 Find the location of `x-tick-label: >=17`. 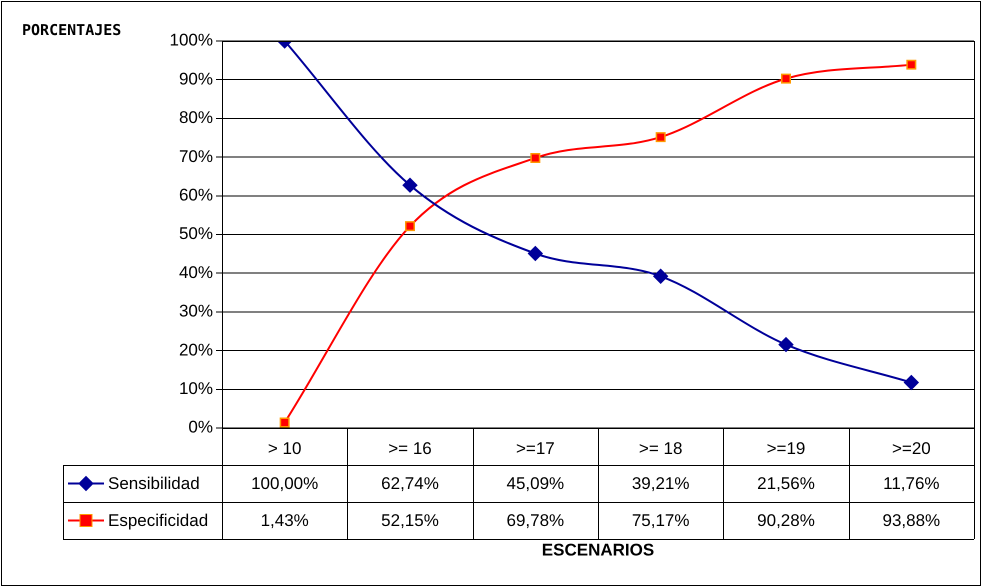

x-tick-label: >=17 is located at coordinates (535, 448).